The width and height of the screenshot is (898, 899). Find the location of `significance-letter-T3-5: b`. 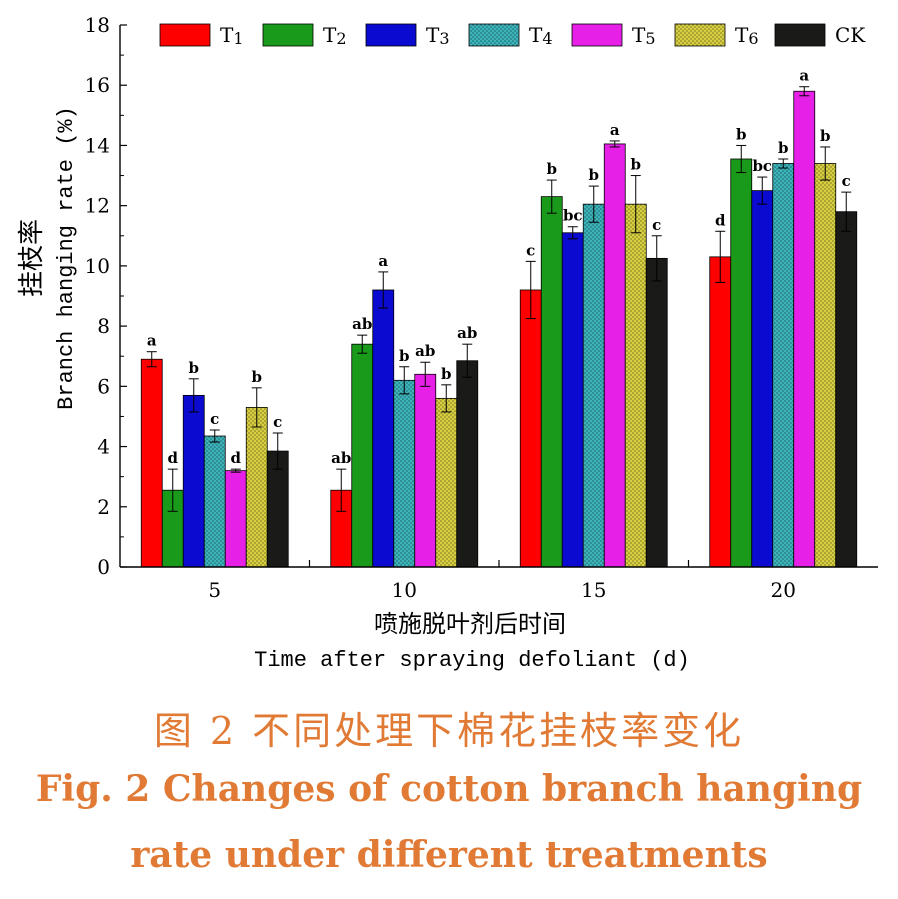

significance-letter-T3-5: b is located at coordinates (194, 368).